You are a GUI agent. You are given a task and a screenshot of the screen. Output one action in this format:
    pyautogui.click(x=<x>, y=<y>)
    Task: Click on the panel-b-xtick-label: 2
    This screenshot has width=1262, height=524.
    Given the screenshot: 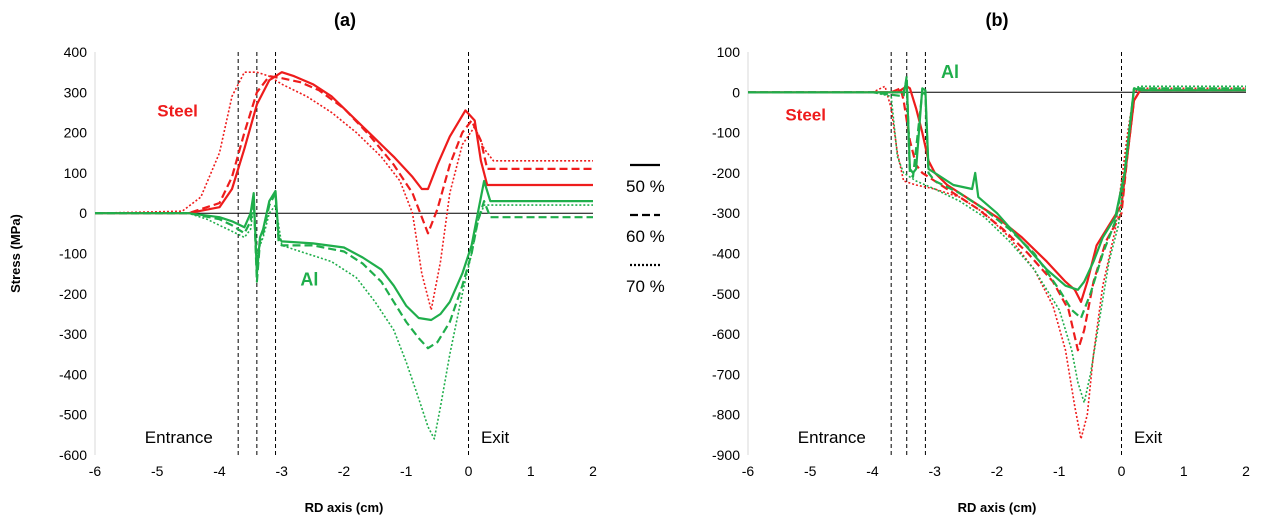 What is the action you would take?
    pyautogui.click(x=1246, y=471)
    